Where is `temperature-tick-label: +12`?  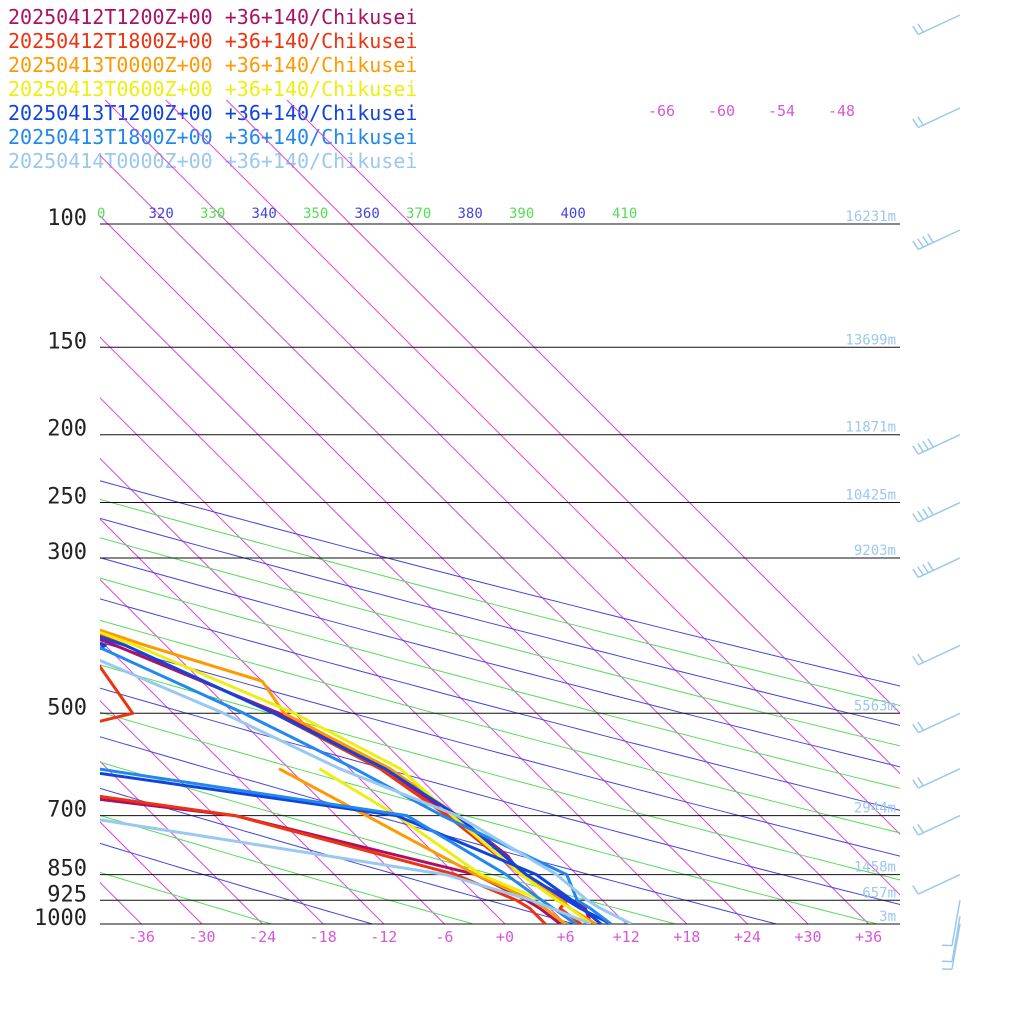 temperature-tick-label: +12 is located at coordinates (626, 937).